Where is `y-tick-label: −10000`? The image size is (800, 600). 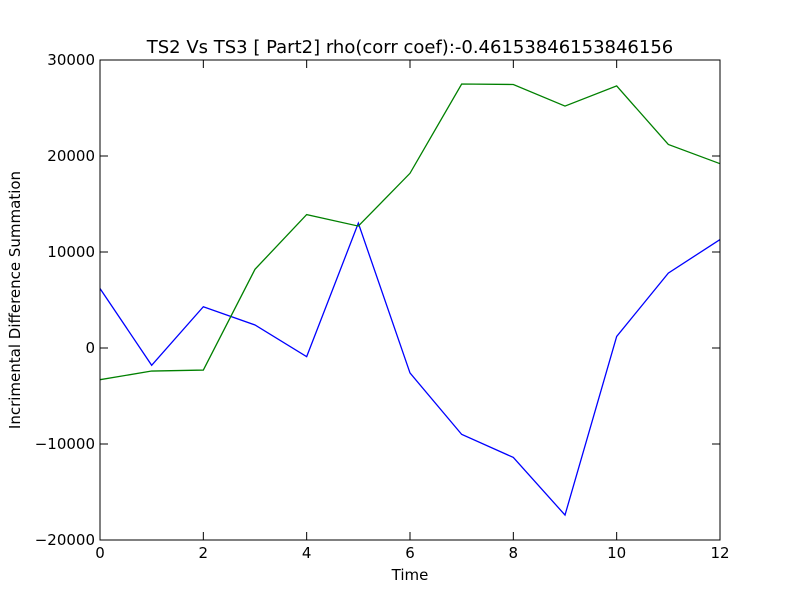 y-tick-label: −10000 is located at coordinates (65, 444).